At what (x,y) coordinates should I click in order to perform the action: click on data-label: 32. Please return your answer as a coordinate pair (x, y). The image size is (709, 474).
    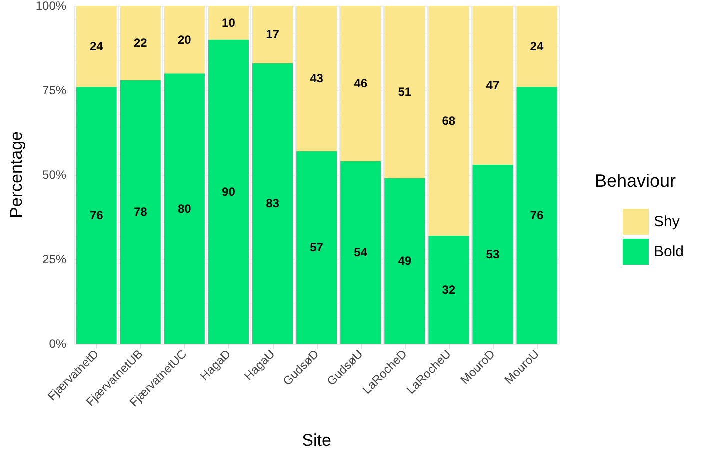
    Looking at the image, I should click on (449, 289).